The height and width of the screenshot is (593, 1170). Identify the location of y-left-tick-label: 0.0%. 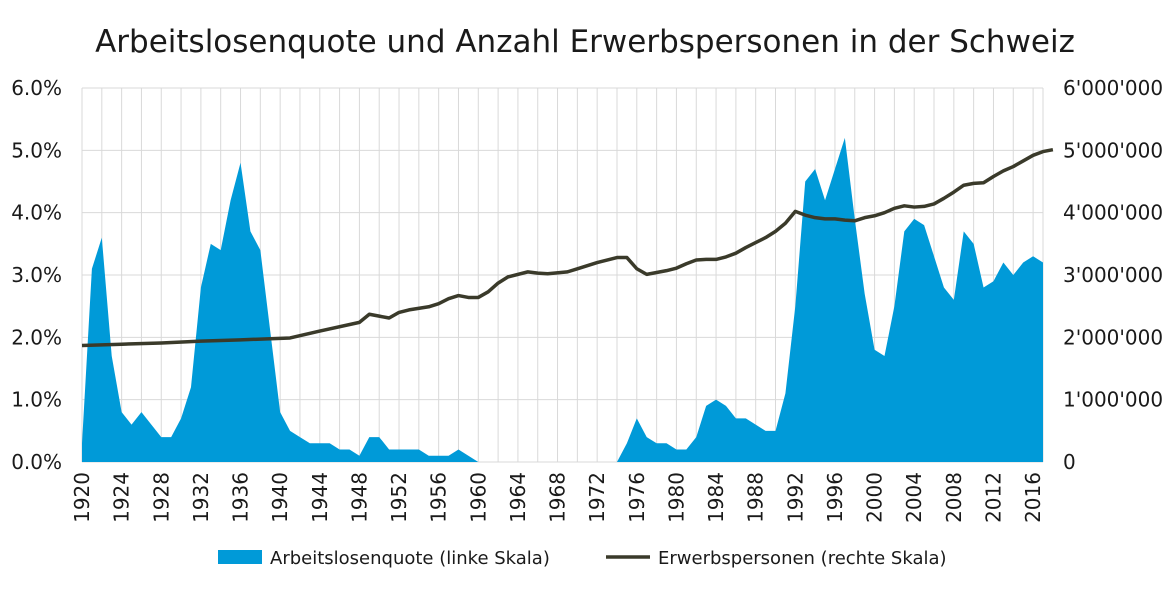
(36, 462).